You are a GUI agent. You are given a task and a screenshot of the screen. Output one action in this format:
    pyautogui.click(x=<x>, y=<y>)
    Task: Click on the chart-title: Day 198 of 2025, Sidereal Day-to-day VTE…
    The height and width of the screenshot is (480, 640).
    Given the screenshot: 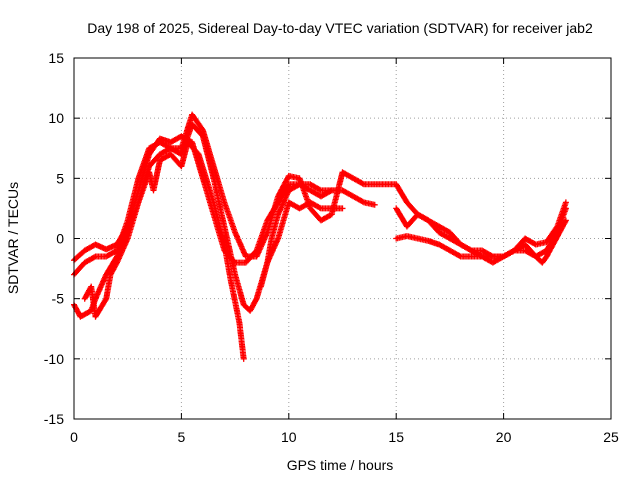 What is the action you would take?
    pyautogui.click(x=340, y=28)
    